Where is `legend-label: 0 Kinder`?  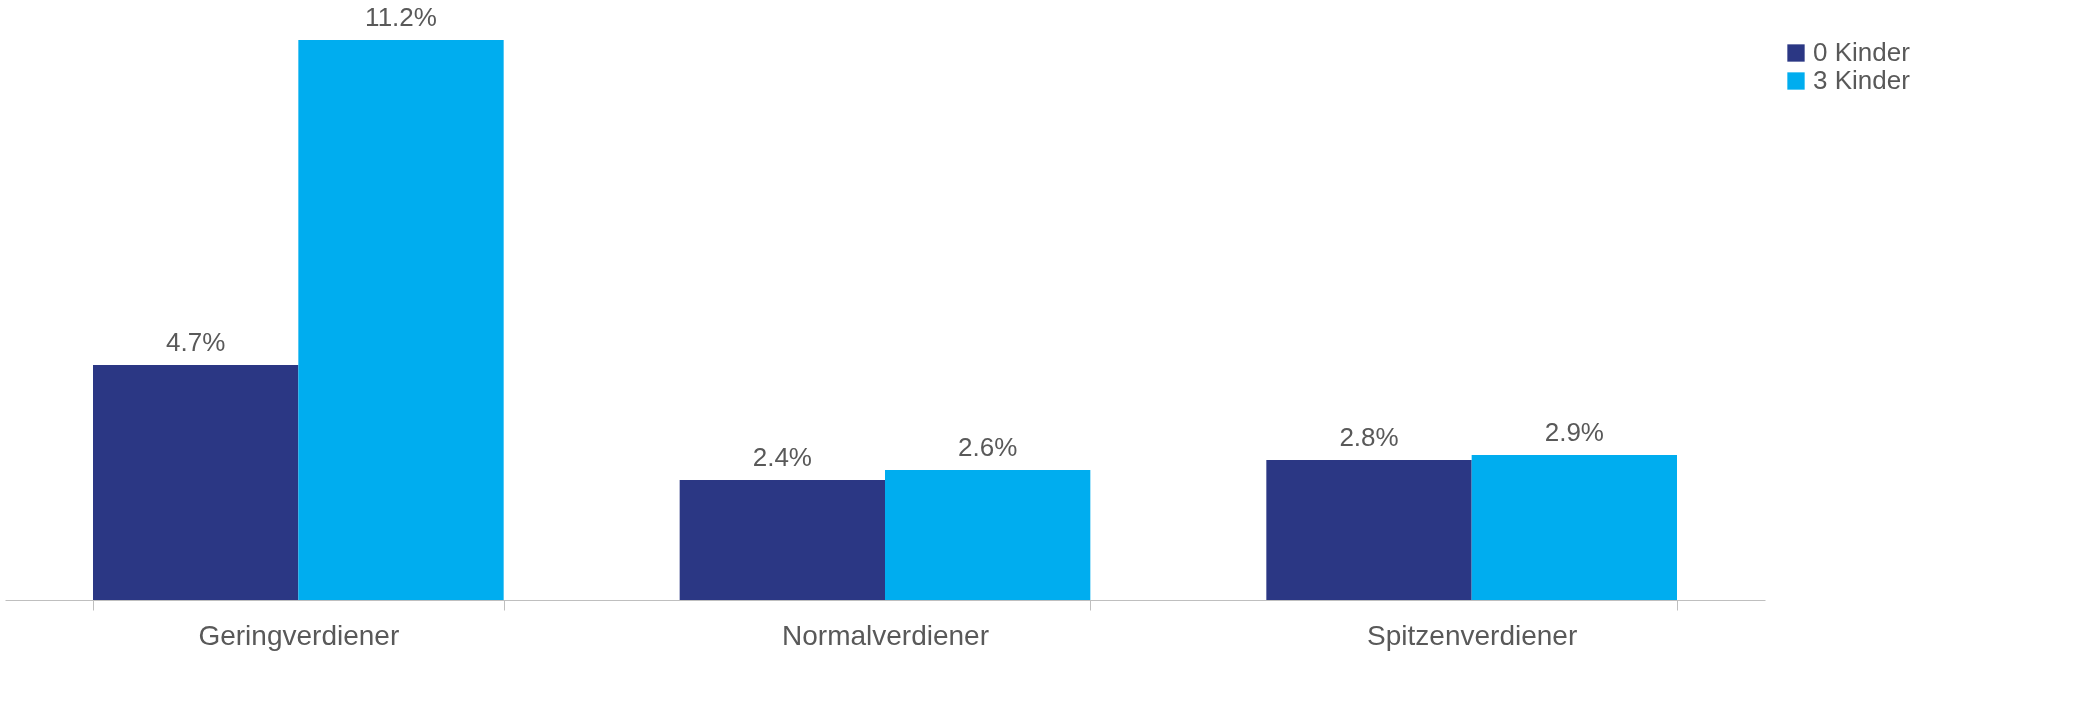
legend-label: 0 Kinder is located at coordinates (1862, 52).